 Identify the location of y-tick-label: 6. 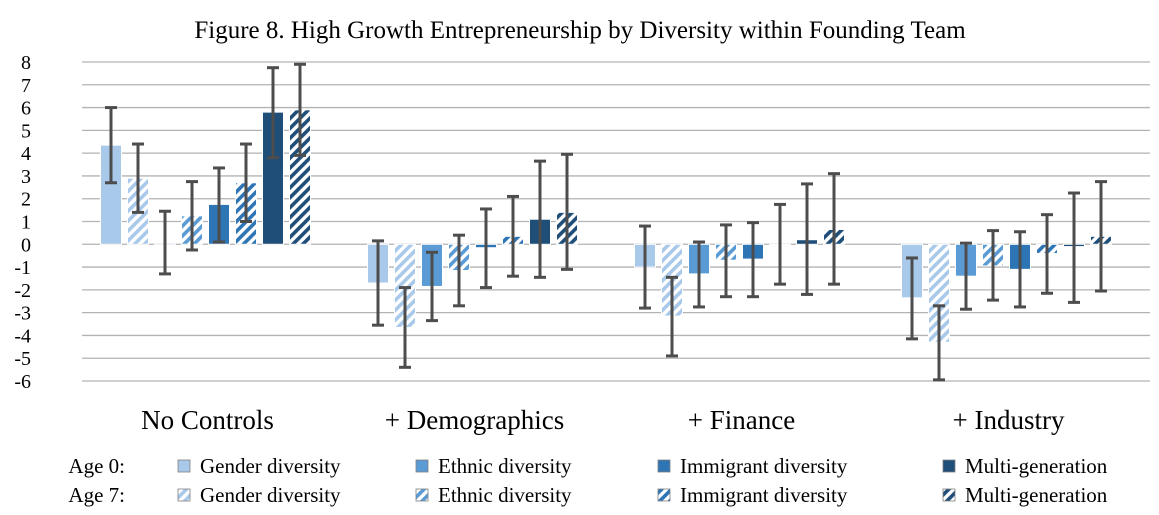
(26, 109).